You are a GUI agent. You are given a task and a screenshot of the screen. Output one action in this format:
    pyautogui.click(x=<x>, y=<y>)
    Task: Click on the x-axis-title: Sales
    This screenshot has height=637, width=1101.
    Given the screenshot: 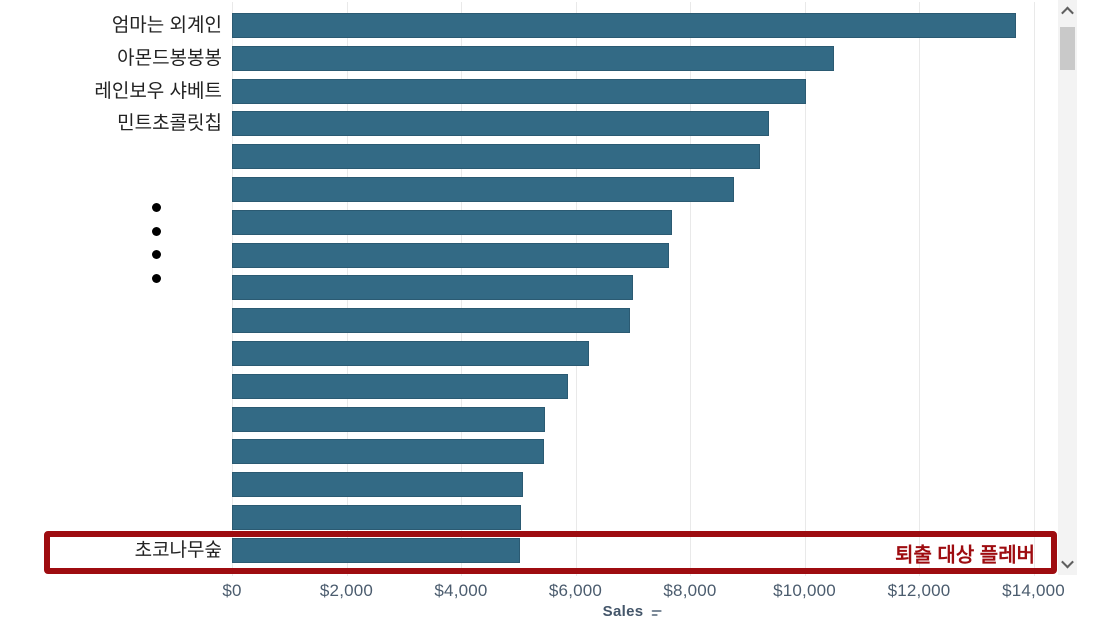 What is the action you would take?
    pyautogui.click(x=632, y=611)
    